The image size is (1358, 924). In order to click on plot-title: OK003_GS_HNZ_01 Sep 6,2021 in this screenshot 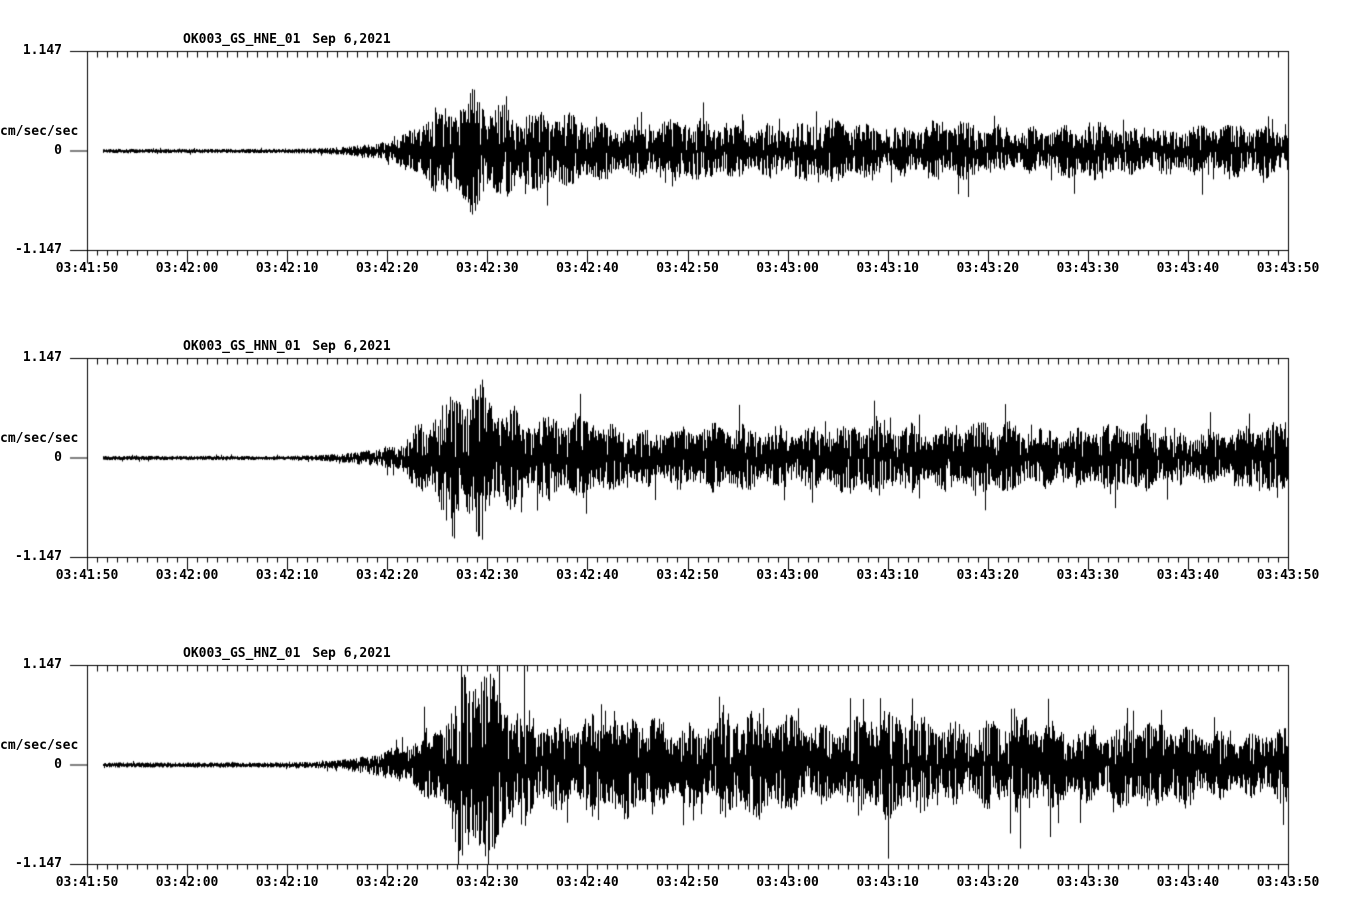, I will do `click(287, 654)`.